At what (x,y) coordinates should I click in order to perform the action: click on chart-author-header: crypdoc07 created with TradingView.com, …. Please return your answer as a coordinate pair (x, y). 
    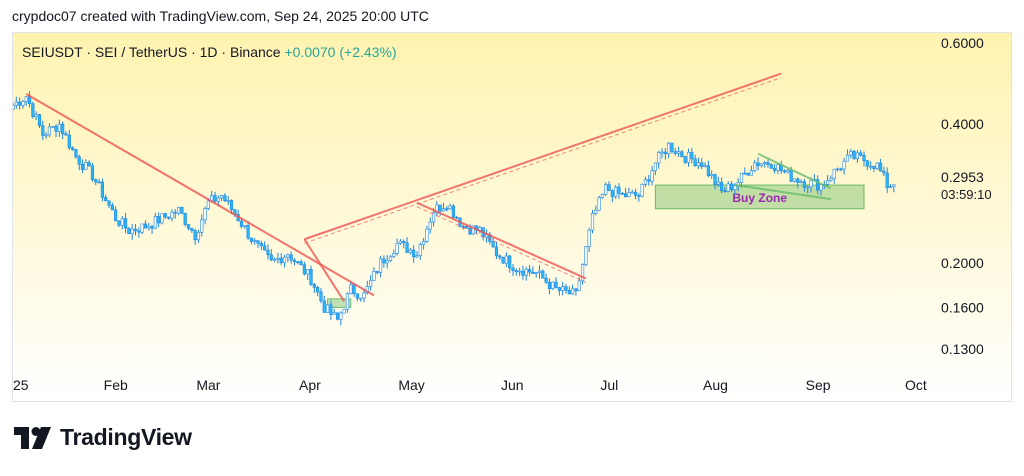
    Looking at the image, I should click on (220, 16).